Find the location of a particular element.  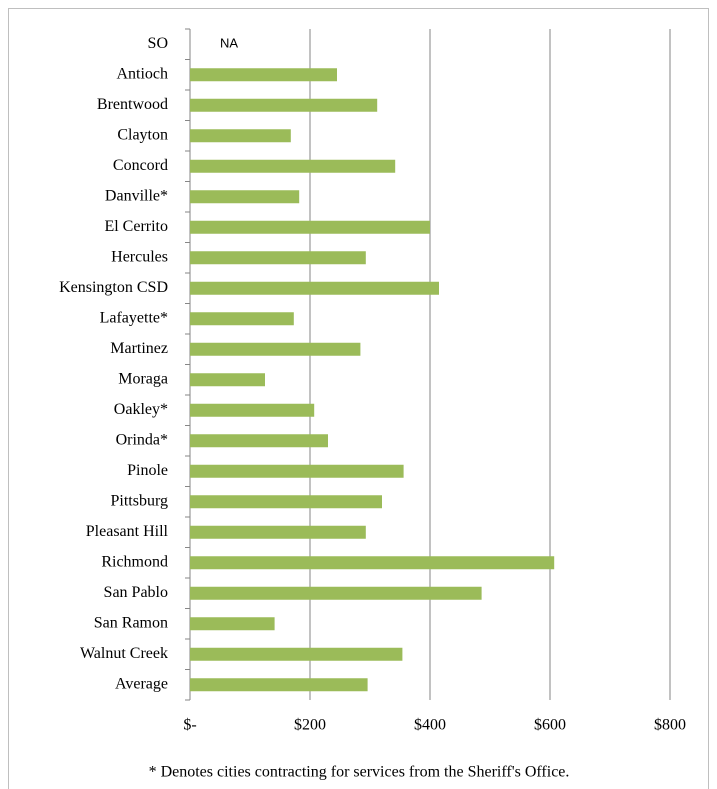

y-tick-label: Kensington CSD is located at coordinates (113, 287).